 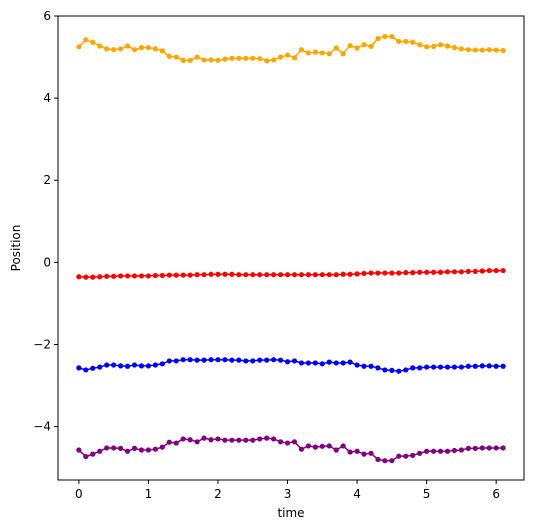 I want to click on x-tick-label: 0, so click(x=79, y=494).